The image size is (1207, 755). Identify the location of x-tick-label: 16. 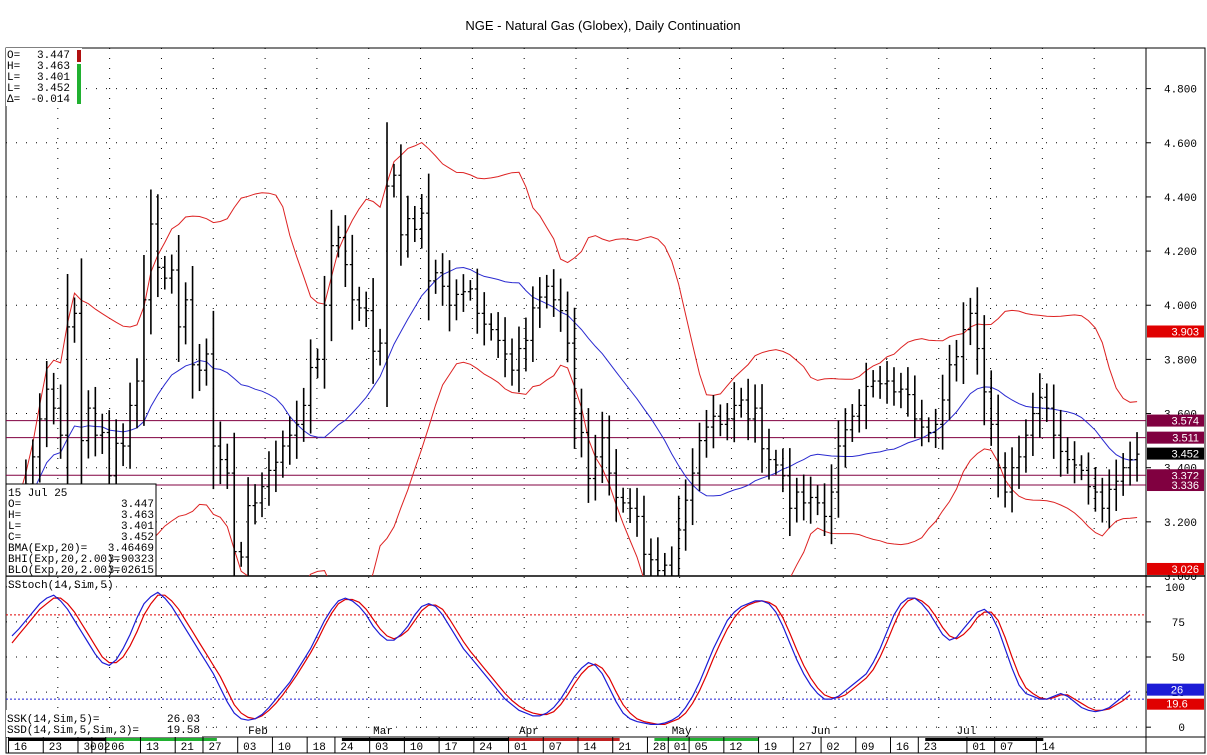
(20, 748).